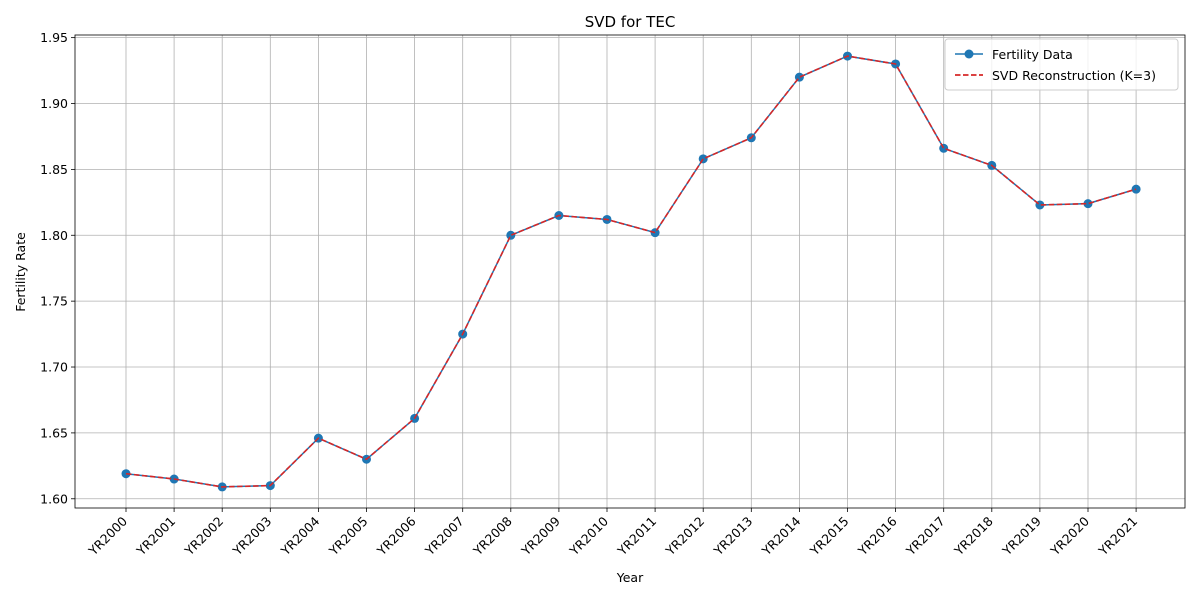 The height and width of the screenshot is (600, 1200). Describe the element at coordinates (54, 498) in the screenshot. I see `y-tick-label: 1.60` at that location.